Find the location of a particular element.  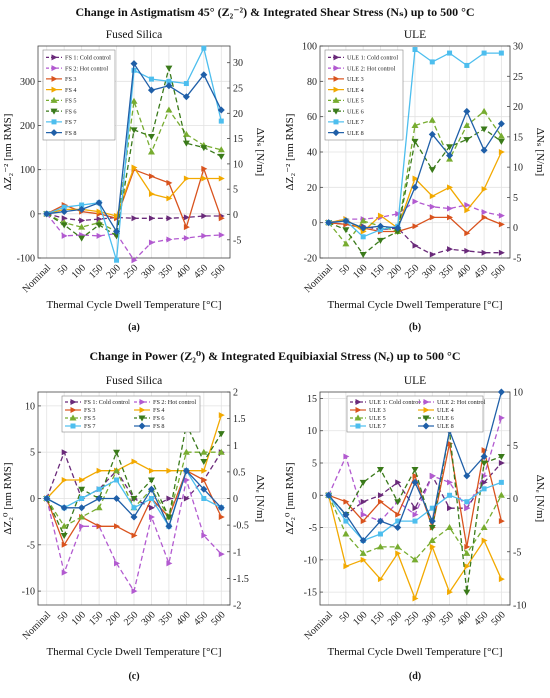

panel-a-ytick-label: 100 is located at coordinates (27, 170).